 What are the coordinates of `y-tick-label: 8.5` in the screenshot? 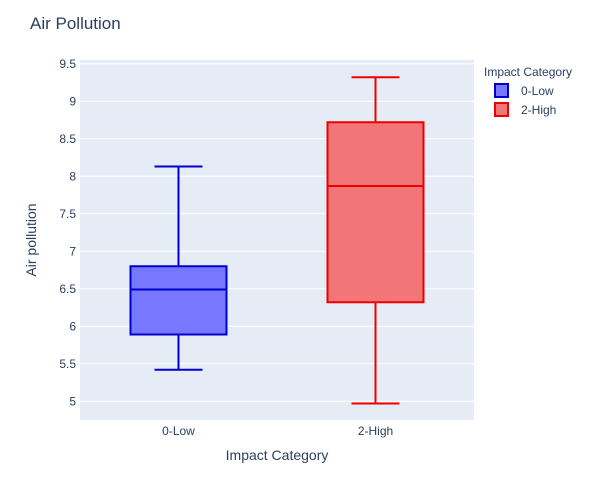 It's located at (67, 139).